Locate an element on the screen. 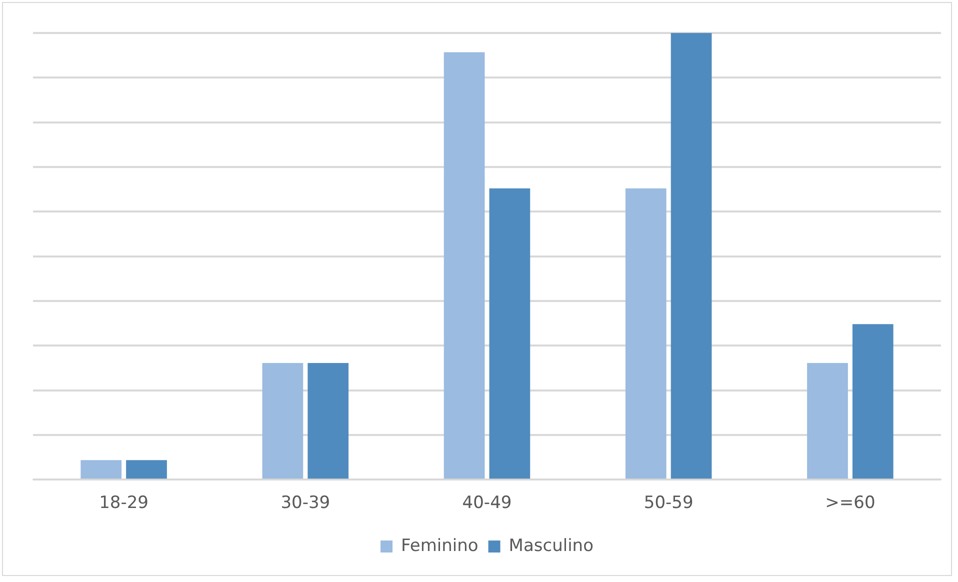  x-tick-label: 18-29 is located at coordinates (124, 503).